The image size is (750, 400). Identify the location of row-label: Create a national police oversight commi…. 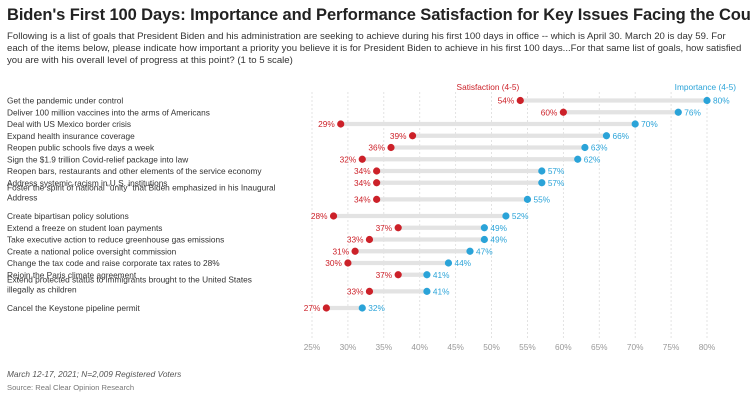
(92, 251).